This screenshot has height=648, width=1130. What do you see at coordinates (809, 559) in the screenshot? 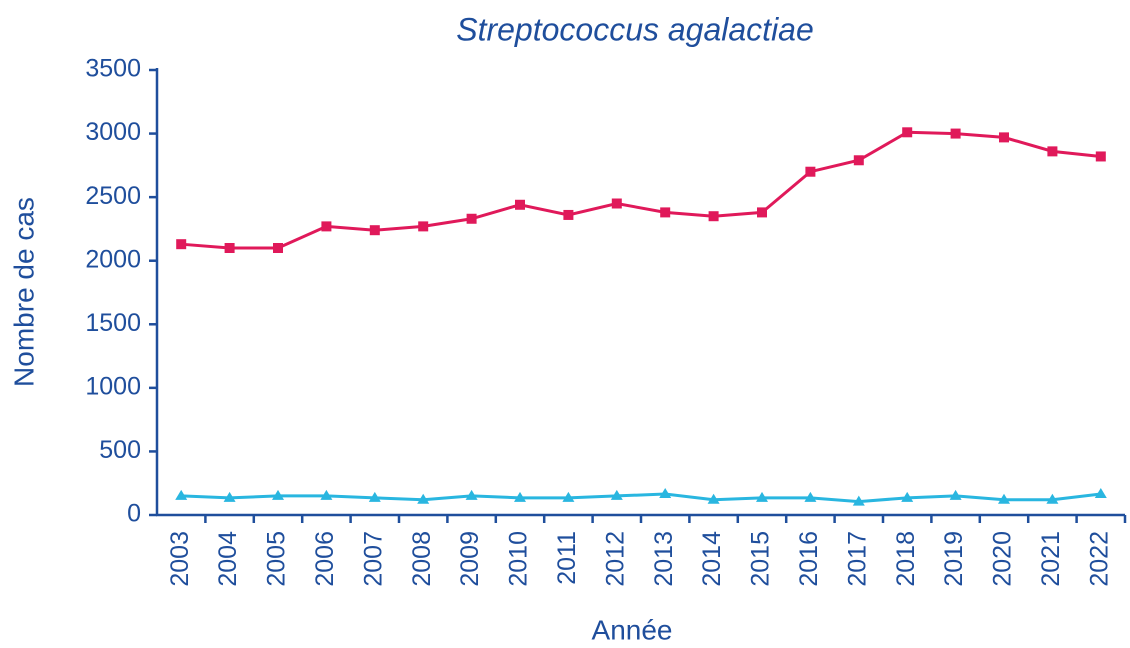
I see `x-tick-label: 2016` at bounding box center [809, 559].